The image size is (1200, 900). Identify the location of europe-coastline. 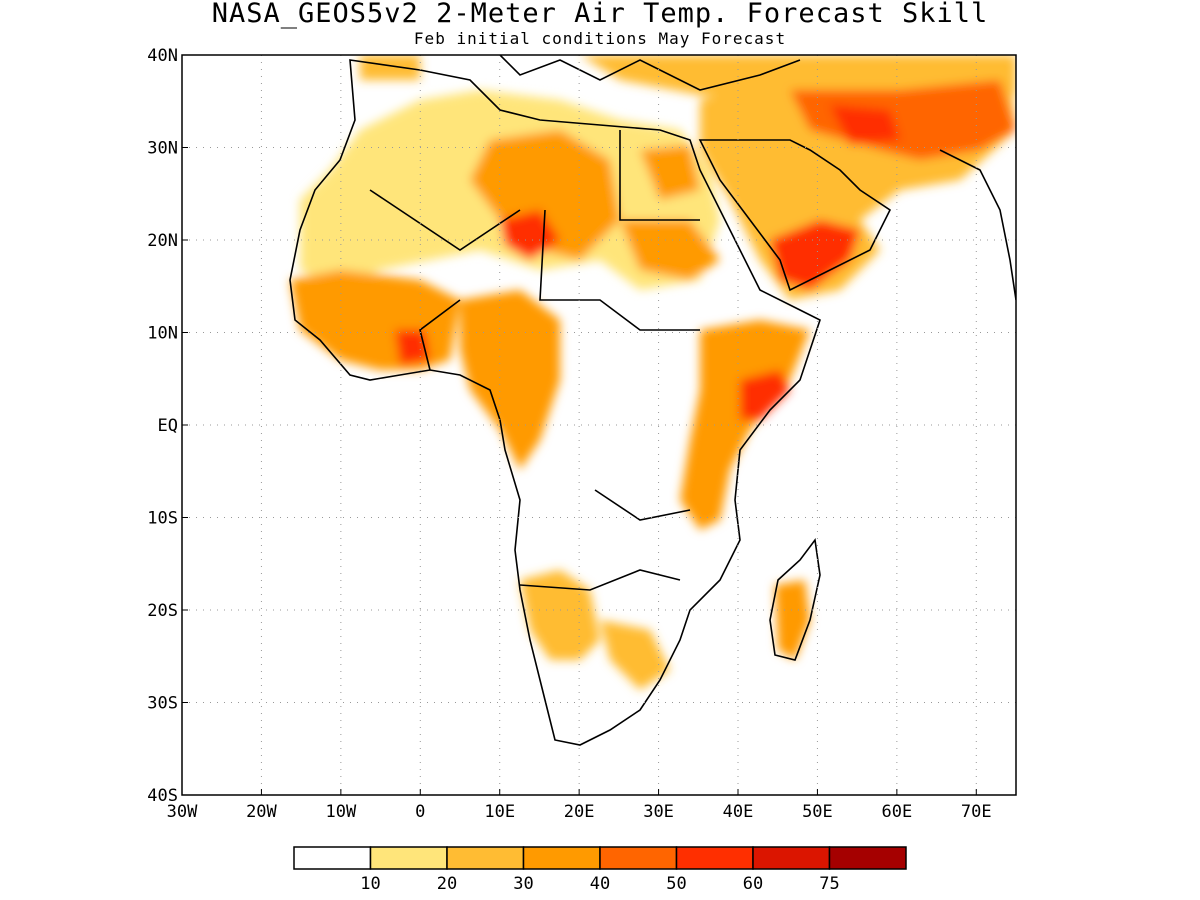
(650, 73).